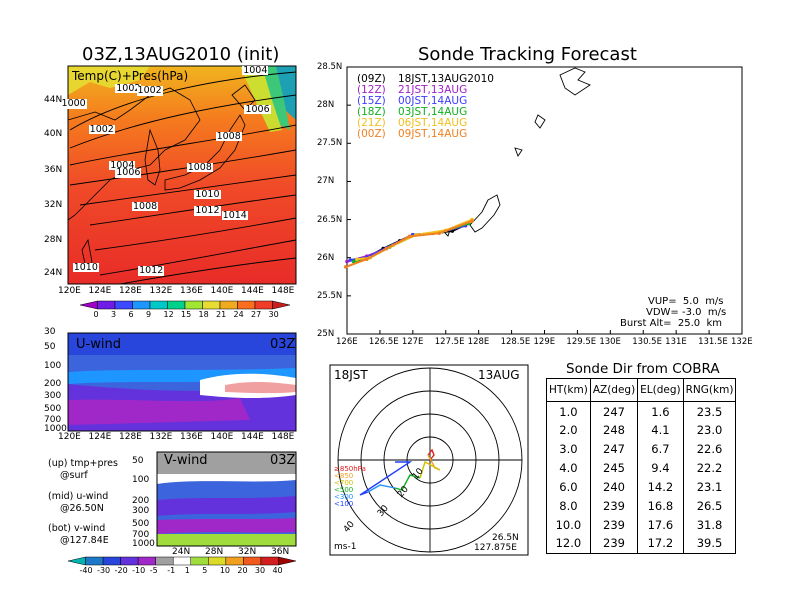 The image size is (792, 612). What do you see at coordinates (283, 291) in the screenshot?
I see `lon-label: 148E` at bounding box center [283, 291].